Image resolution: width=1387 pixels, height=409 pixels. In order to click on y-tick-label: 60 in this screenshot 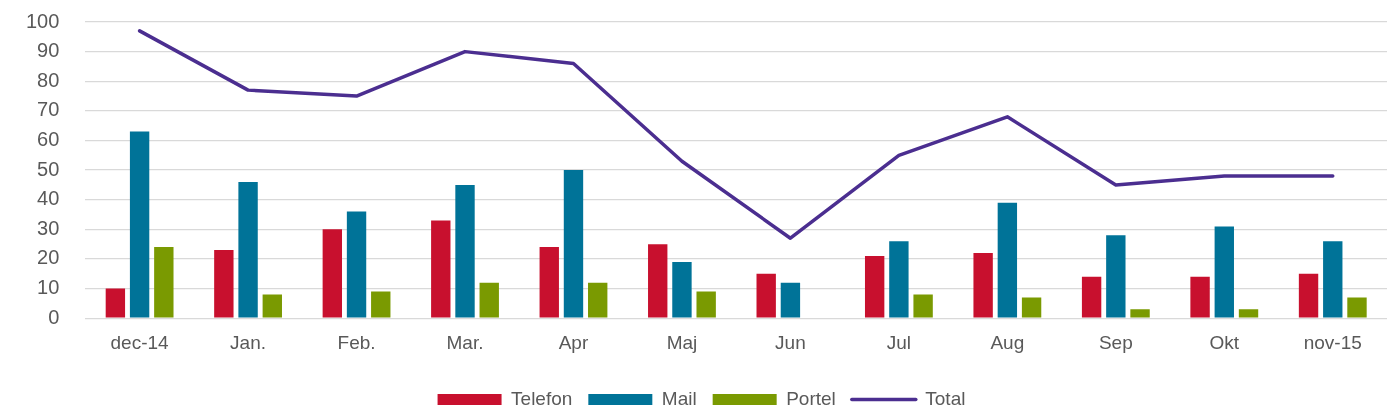, I will do `click(48, 139)`.